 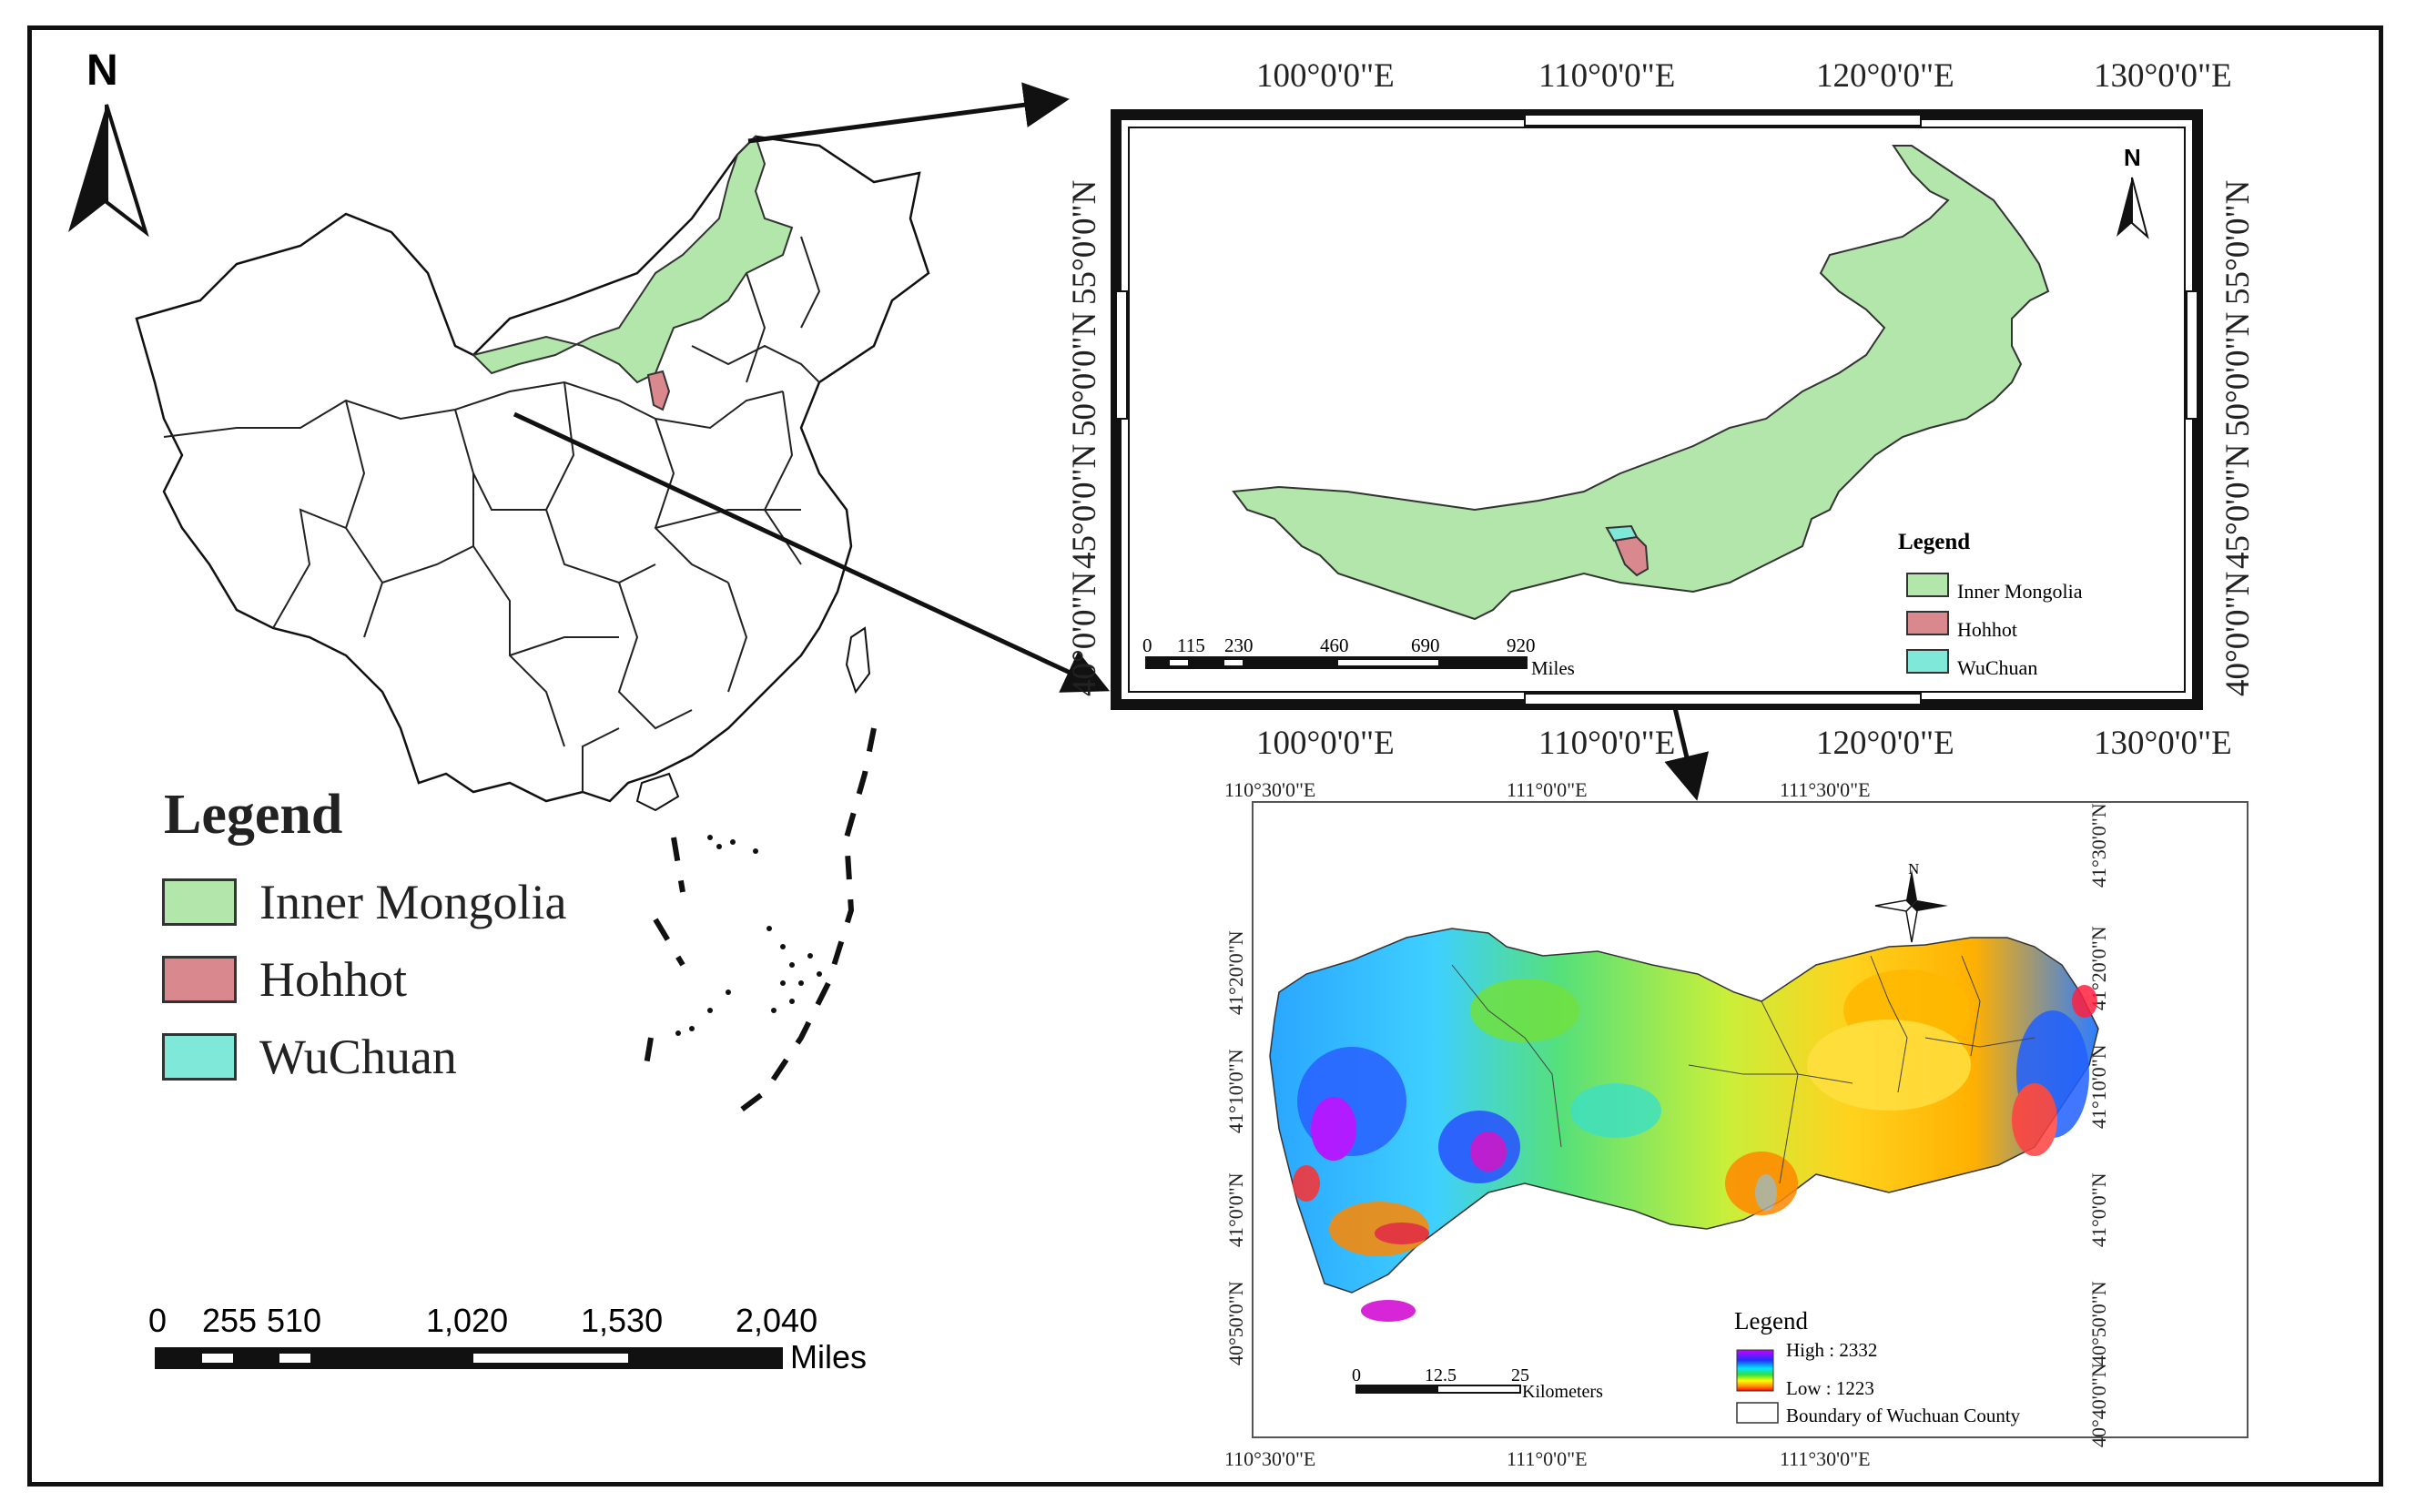 I want to click on scale-tick: 115, so click(x=1191, y=645).